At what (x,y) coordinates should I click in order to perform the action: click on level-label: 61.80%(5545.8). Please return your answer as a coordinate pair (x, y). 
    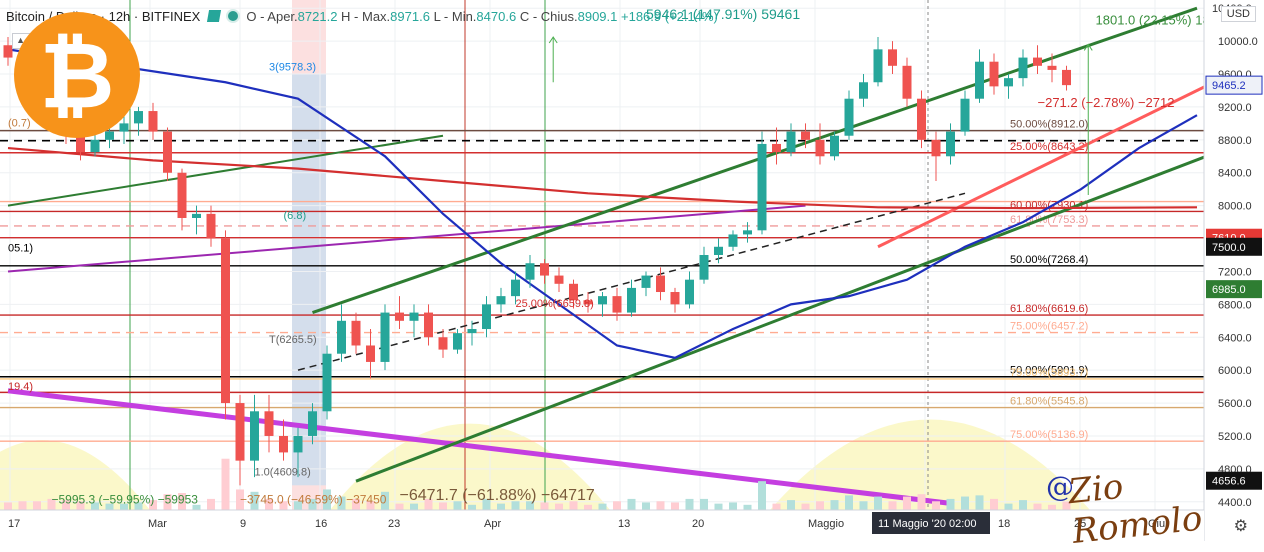
    Looking at the image, I should click on (1049, 402).